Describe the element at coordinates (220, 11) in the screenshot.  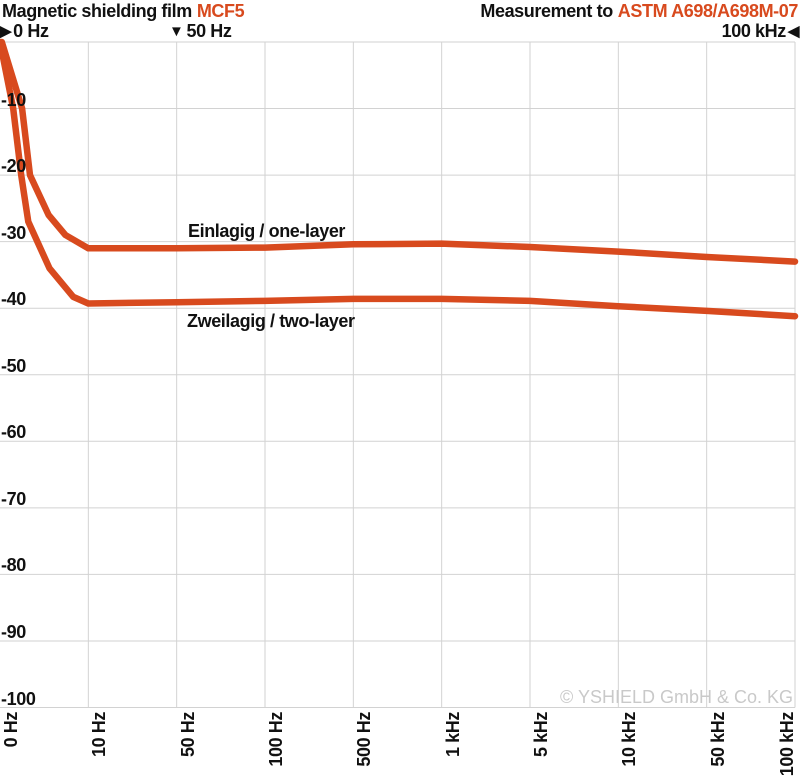
I see `title-left-product: MCF5` at that location.